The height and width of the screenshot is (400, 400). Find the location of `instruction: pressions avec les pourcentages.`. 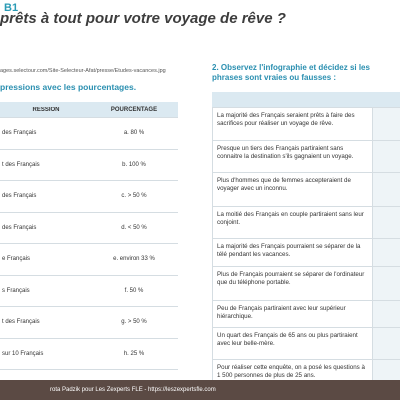

instruction: pressions avec les pourcentages. is located at coordinates (68, 87).